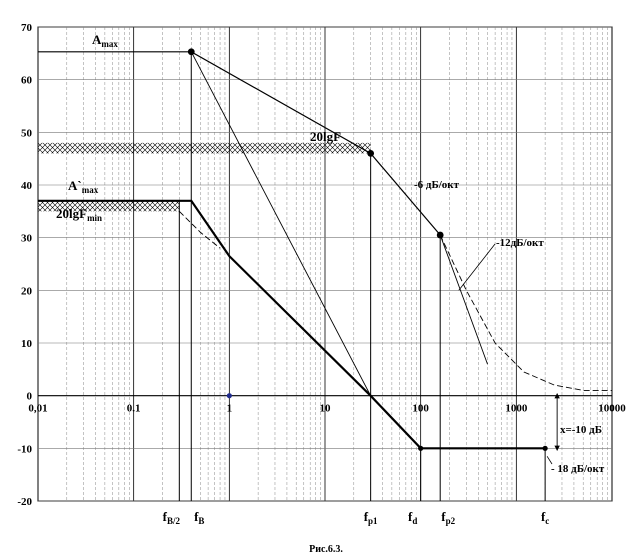  Describe the element at coordinates (27, 186) in the screenshot. I see `y-tick-label: 40` at that location.